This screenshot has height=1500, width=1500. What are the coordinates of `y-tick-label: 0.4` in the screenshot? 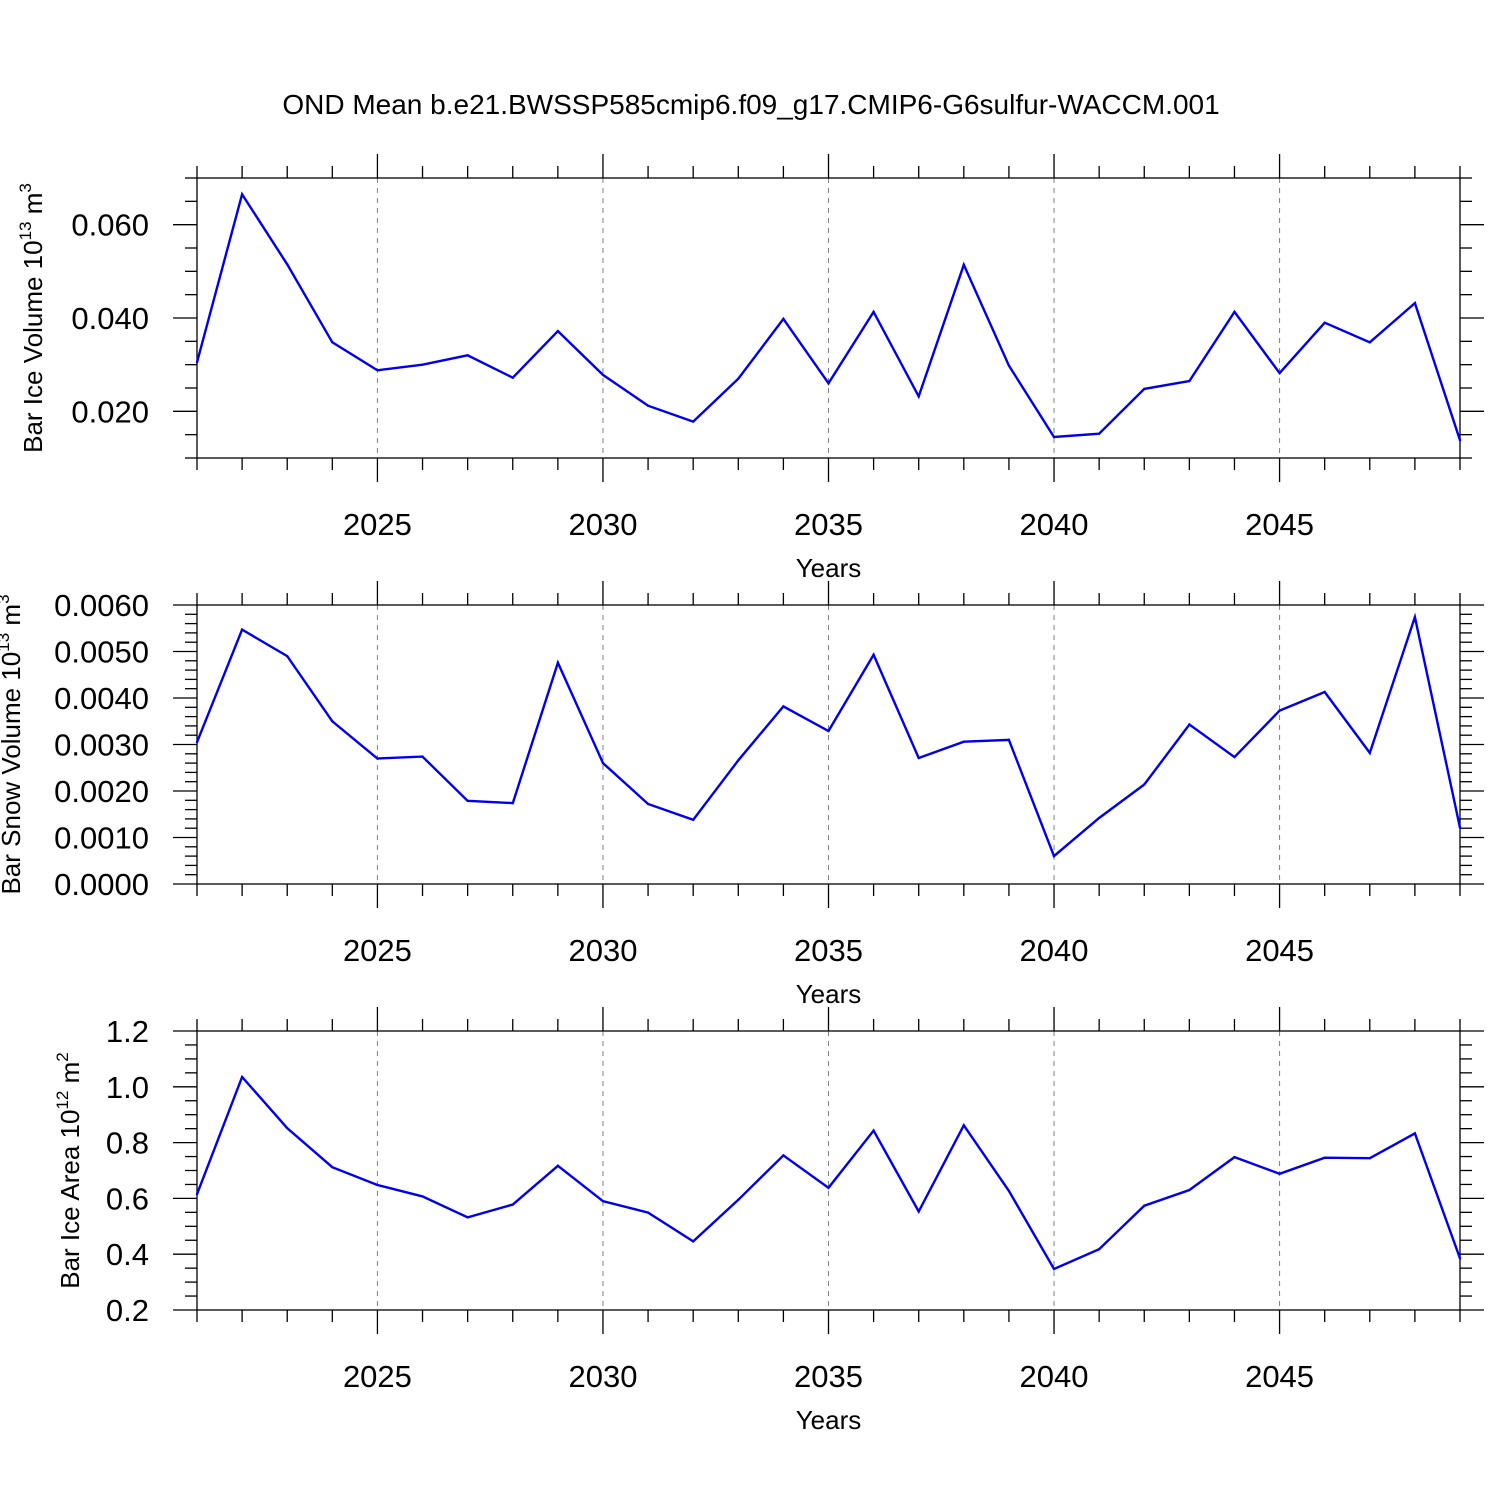 It's located at (127, 1254).